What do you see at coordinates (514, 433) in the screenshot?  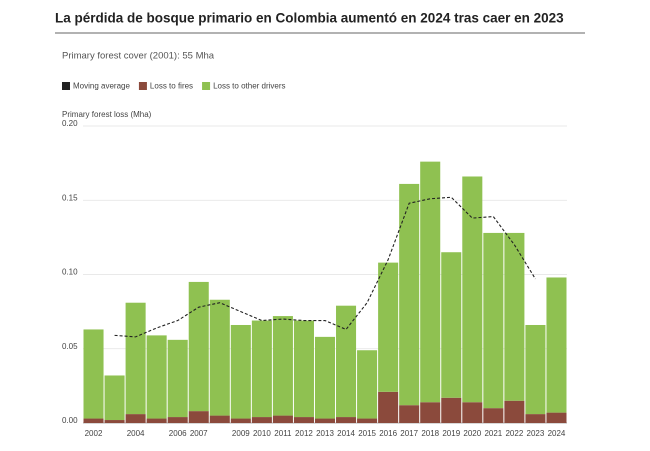 I see `x-tick-label: 2022` at bounding box center [514, 433].